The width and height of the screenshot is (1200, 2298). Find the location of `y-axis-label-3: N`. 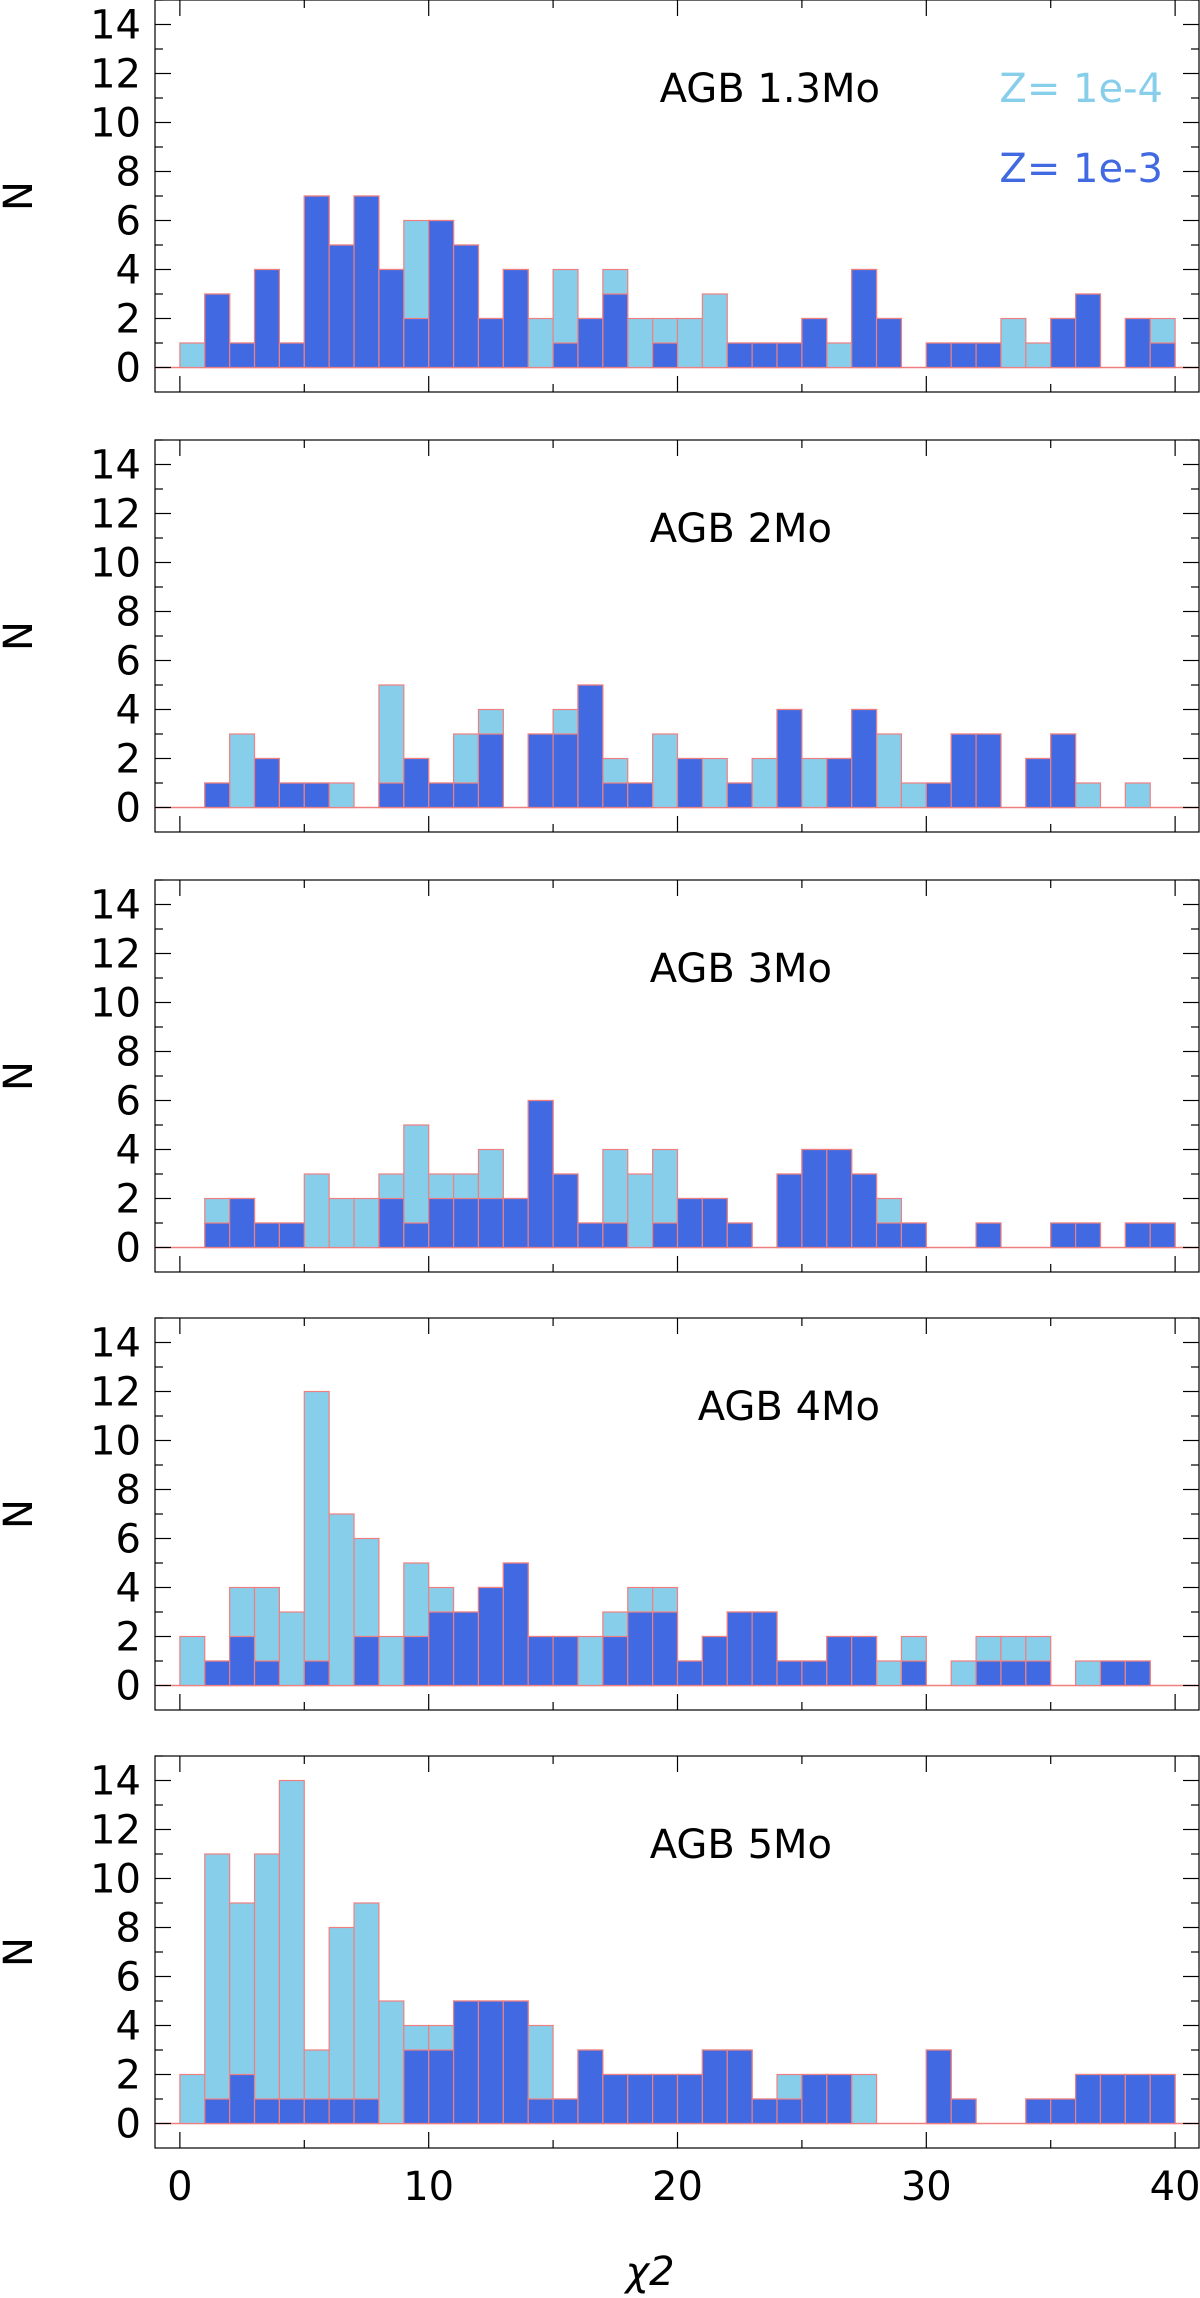

y-axis-label-3: N is located at coordinates (21, 1076).